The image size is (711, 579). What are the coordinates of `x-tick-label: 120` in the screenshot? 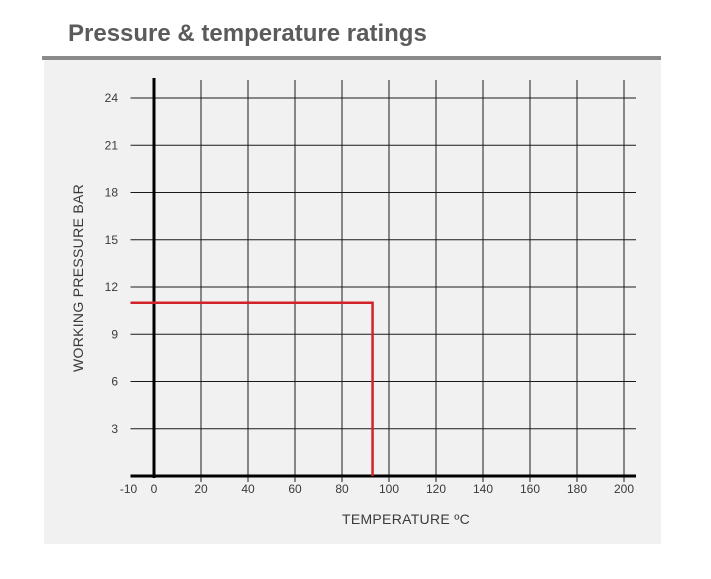 It's located at (436, 489).